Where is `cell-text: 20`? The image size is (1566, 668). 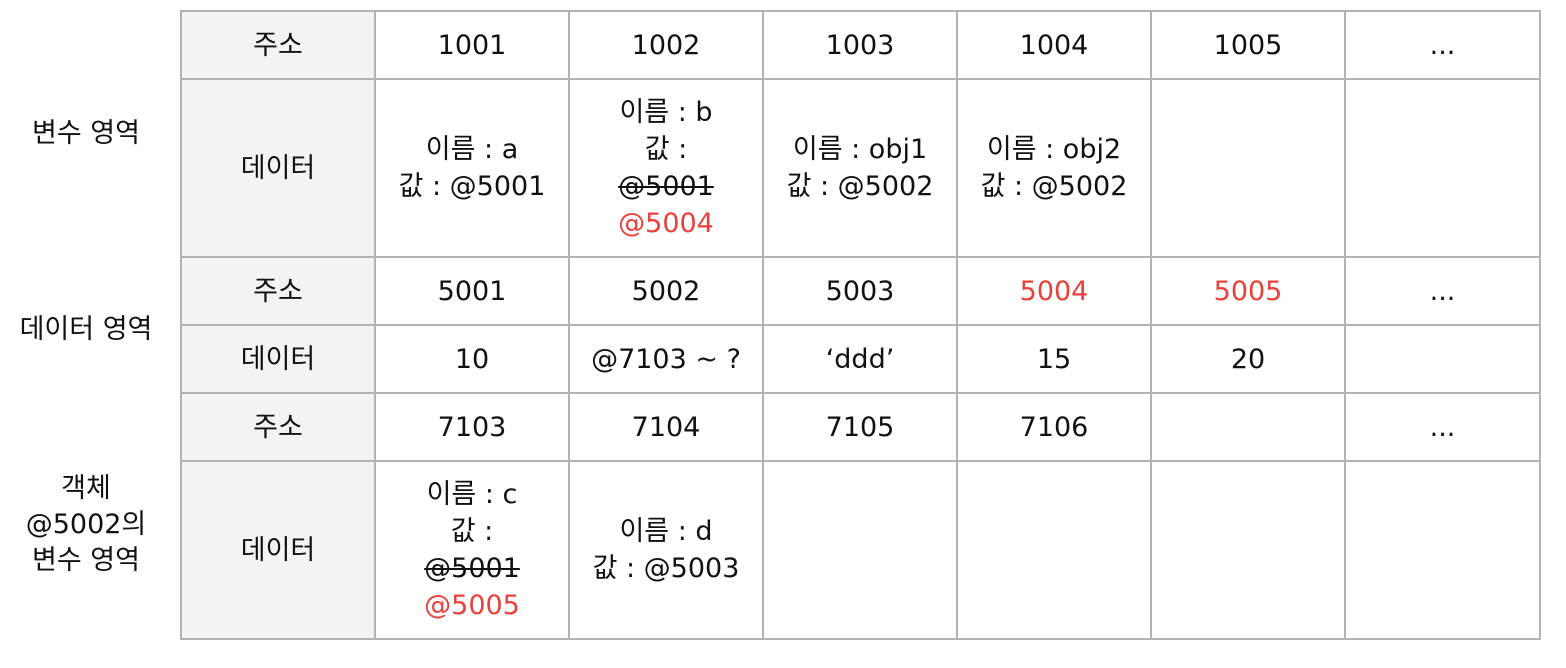
cell-text: 20 is located at coordinates (1248, 359).